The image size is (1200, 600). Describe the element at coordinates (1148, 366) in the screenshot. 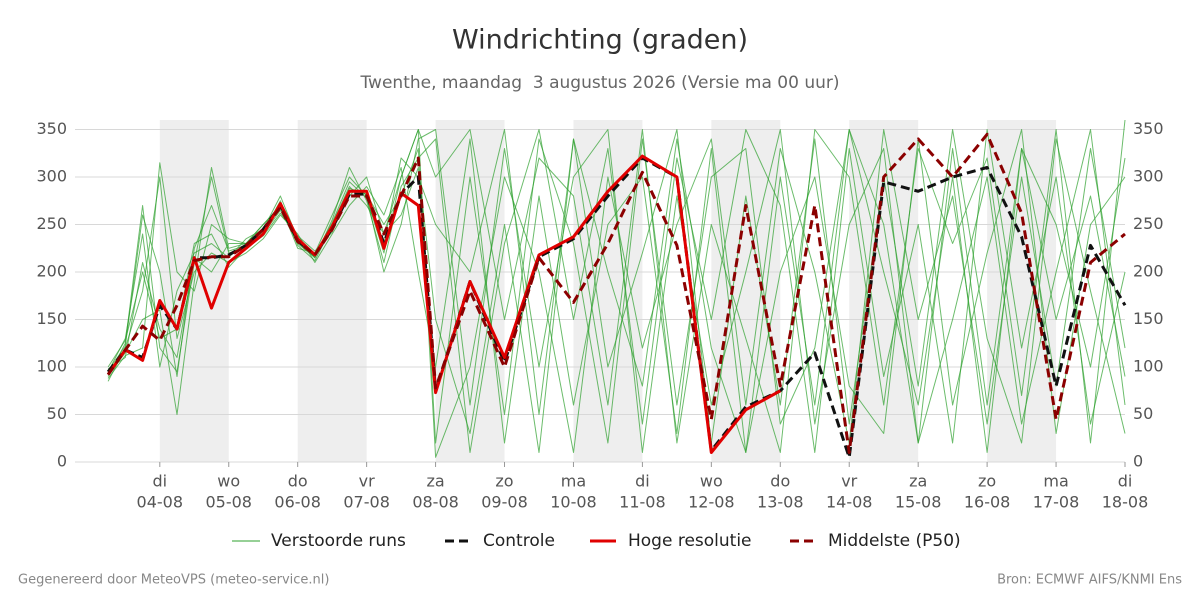

I see `y2-tick-label: 100` at that location.